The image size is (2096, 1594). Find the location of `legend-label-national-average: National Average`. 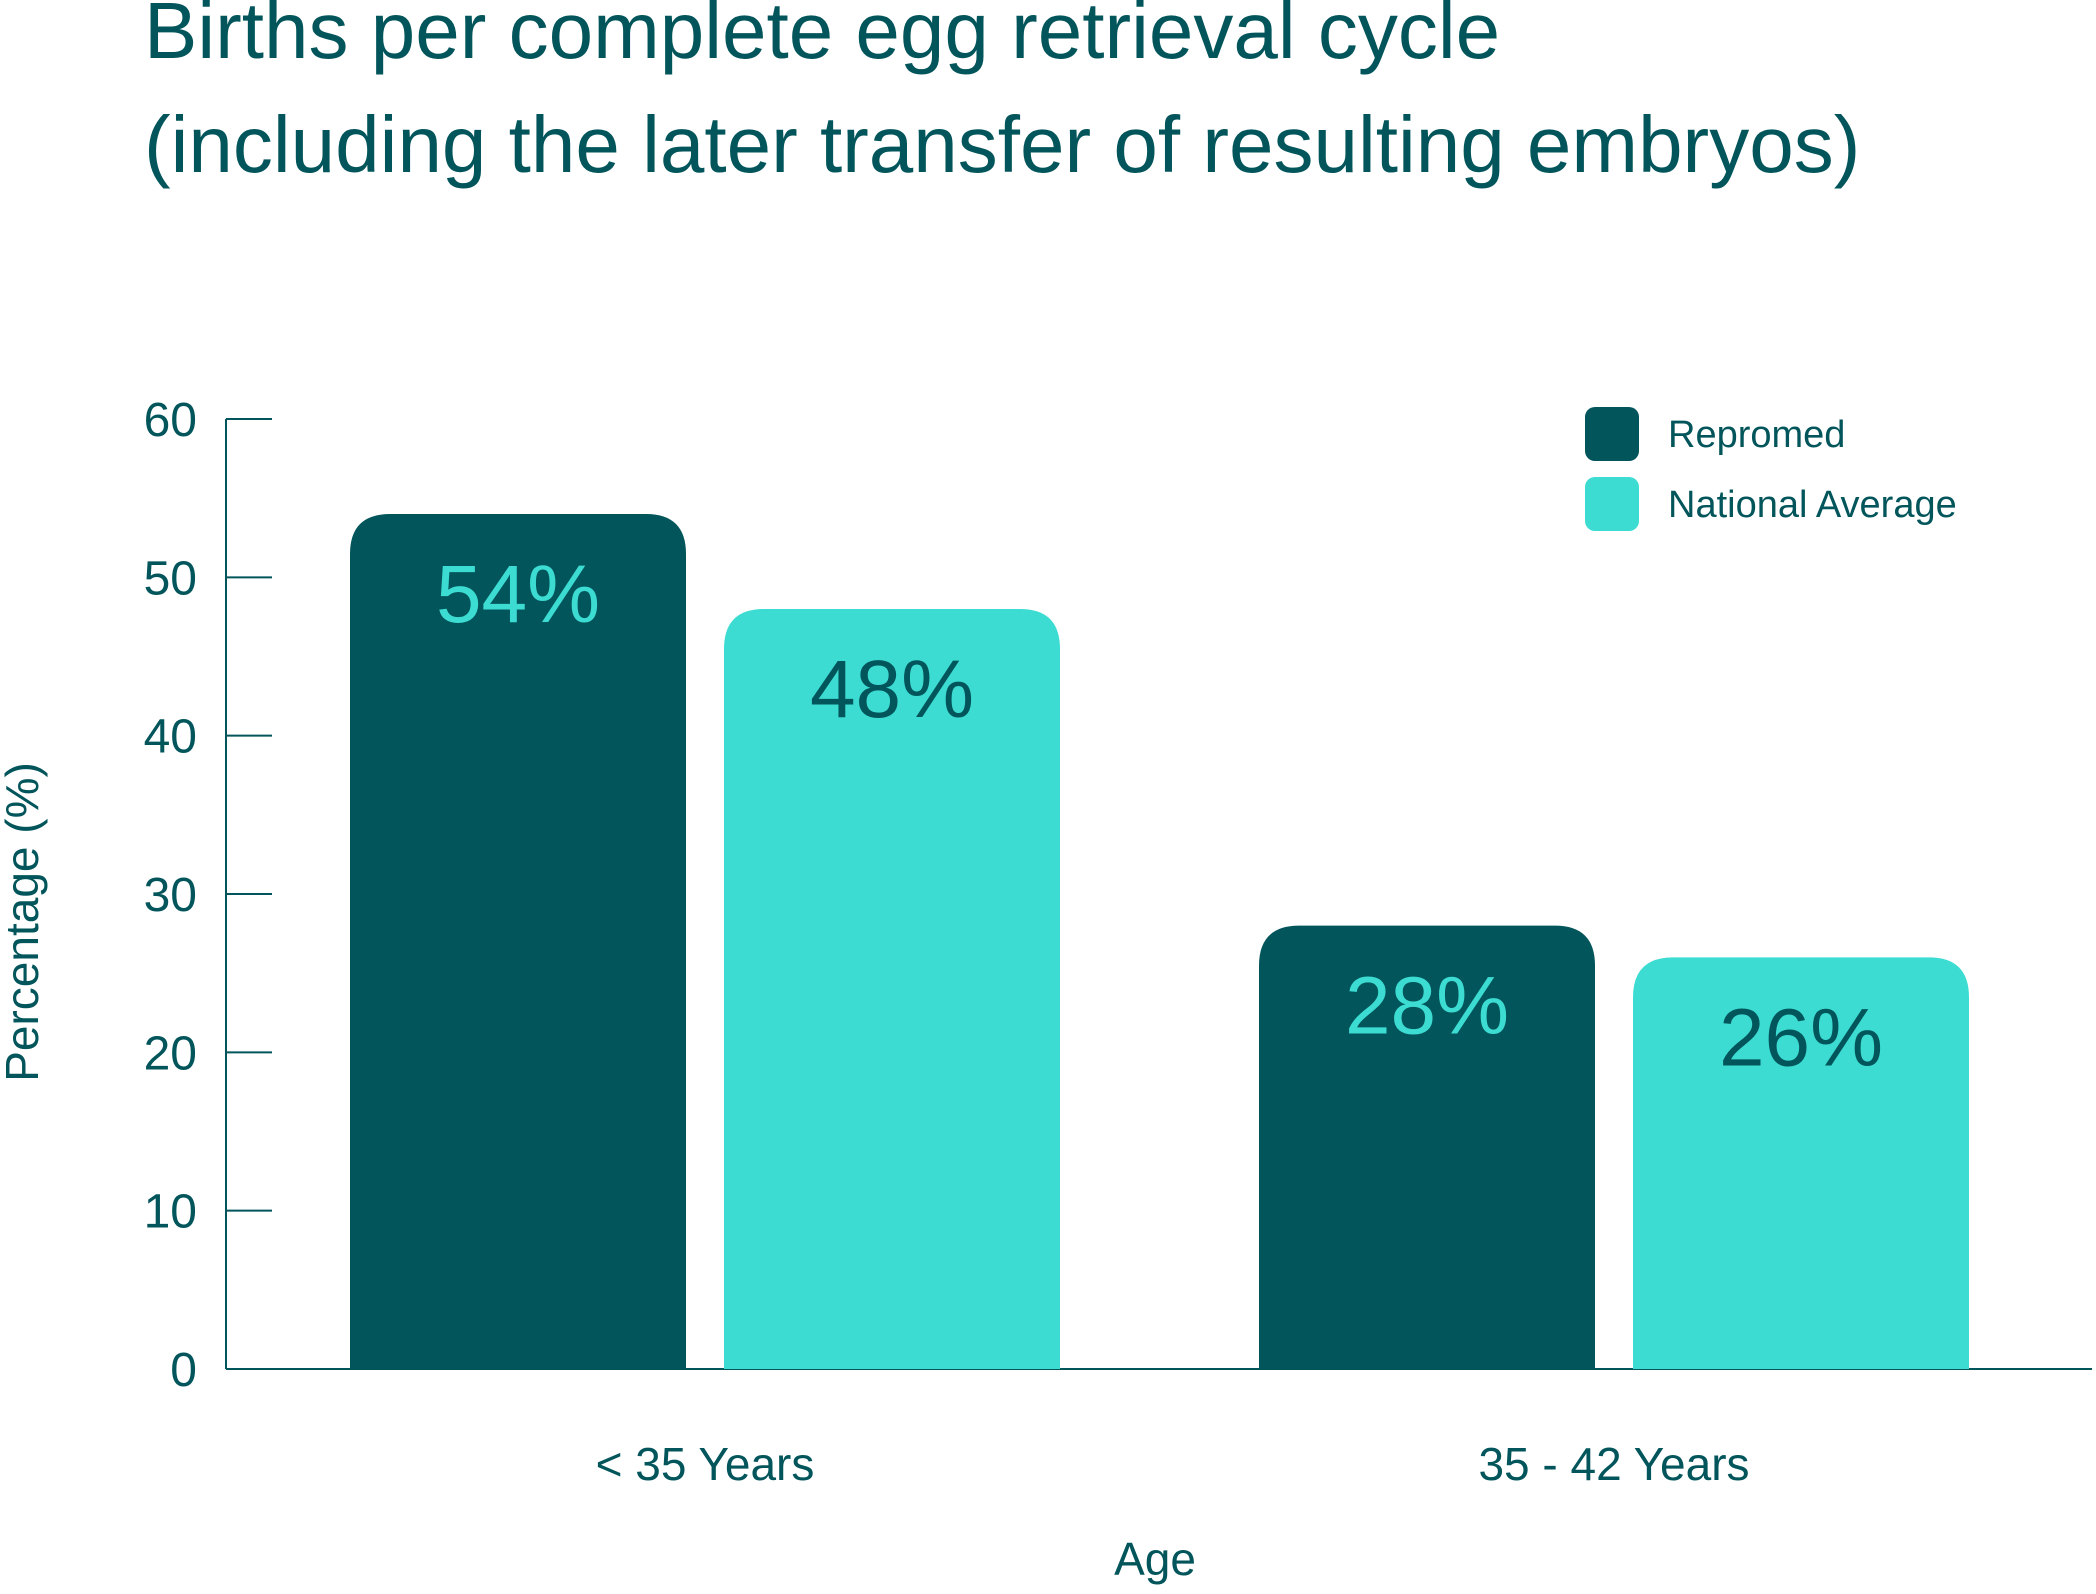

legend-label-national-average: National Average is located at coordinates (1812, 505).